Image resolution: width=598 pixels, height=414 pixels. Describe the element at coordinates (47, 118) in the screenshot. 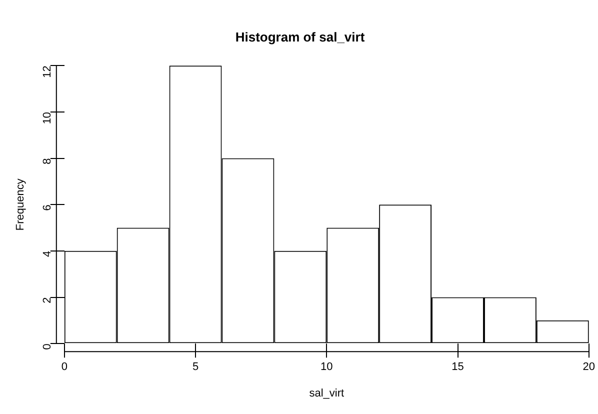

I see `y-tick-label: 10` at that location.